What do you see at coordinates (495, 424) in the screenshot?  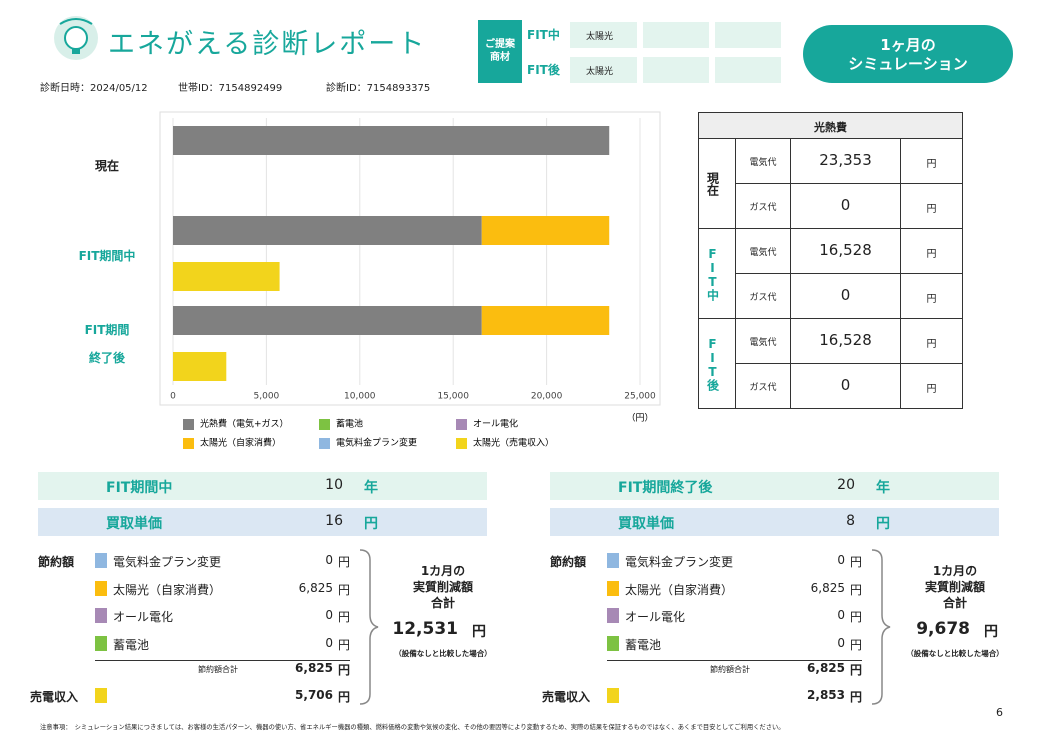 I see `legend-label: オール電化` at bounding box center [495, 424].